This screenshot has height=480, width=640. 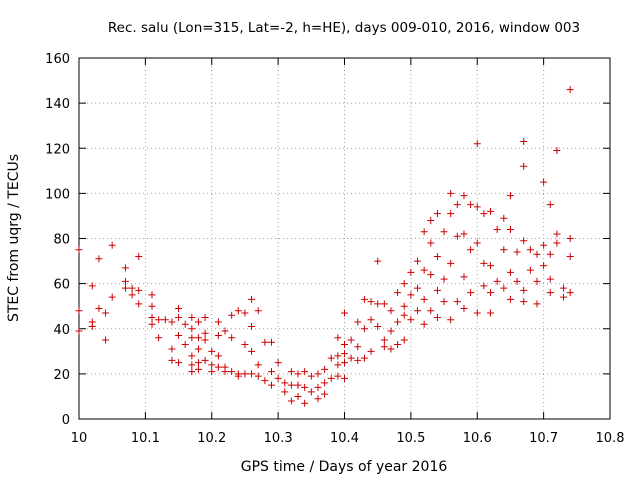 What do you see at coordinates (344, 467) in the screenshot?
I see `x-axis-label: GPS time / Days of year 2016` at bounding box center [344, 467].